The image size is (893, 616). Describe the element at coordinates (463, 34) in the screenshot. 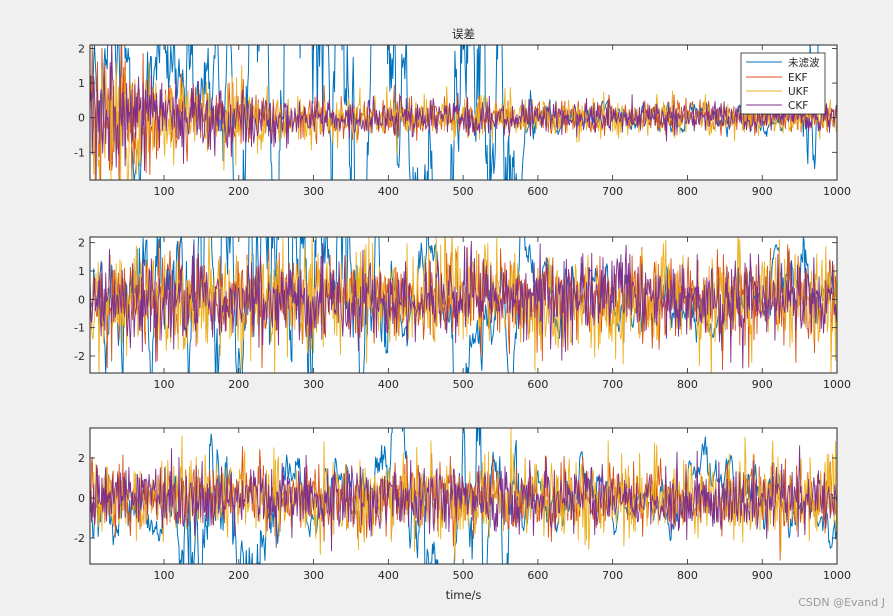

I see `subplot-1-title: 误差` at that location.